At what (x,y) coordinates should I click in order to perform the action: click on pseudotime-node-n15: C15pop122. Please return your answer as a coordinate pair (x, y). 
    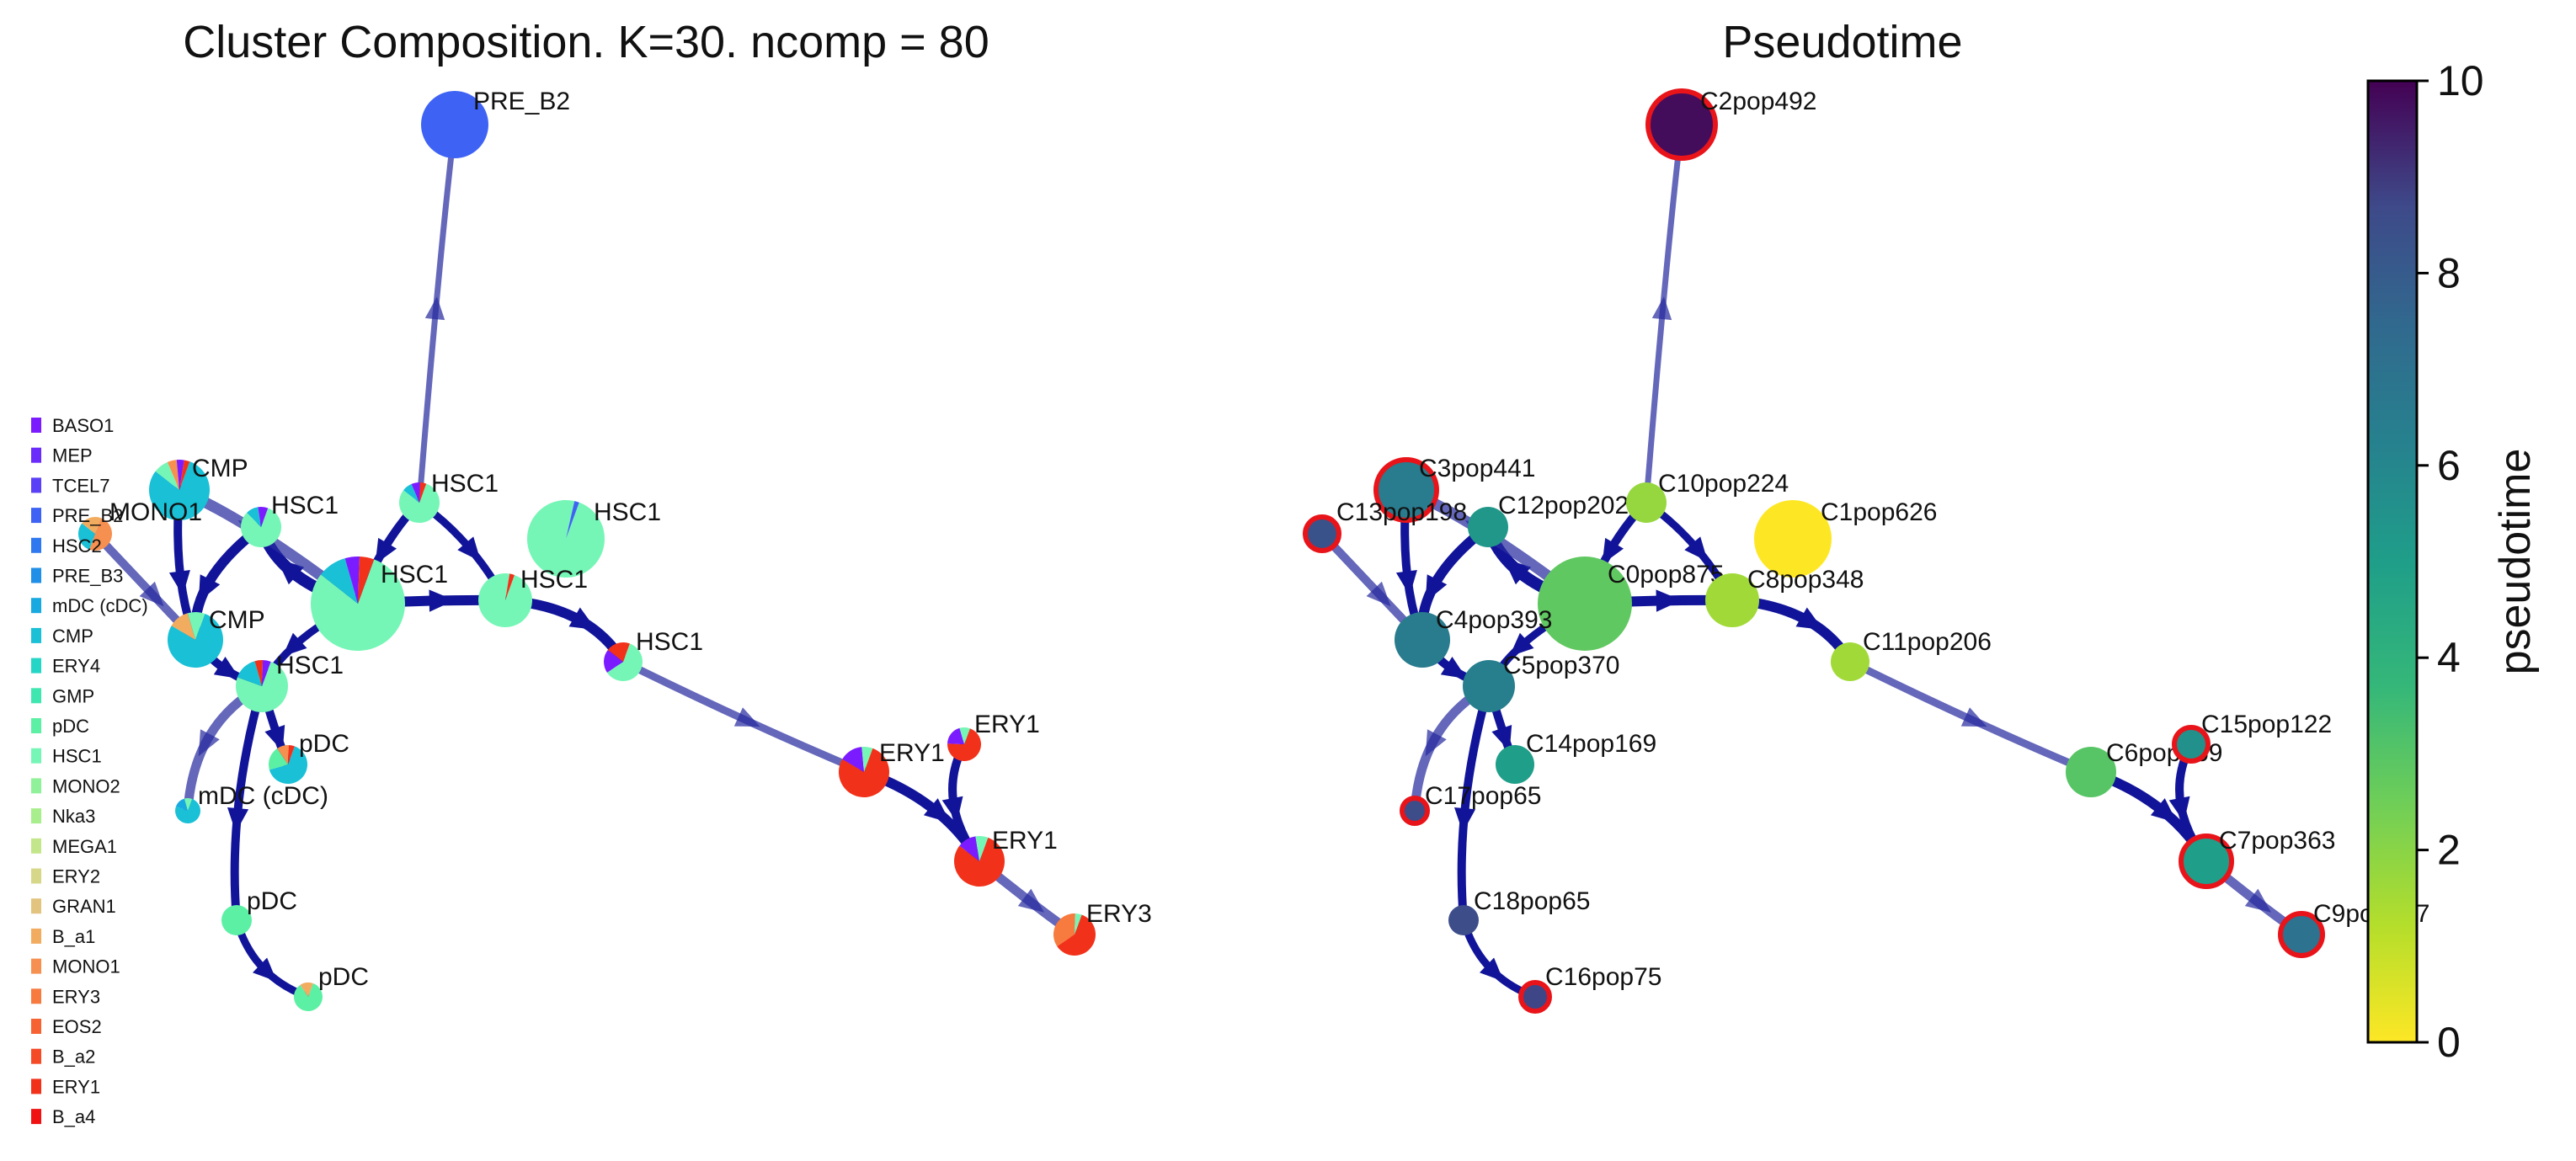
    Looking at the image, I should click on (2252, 737).